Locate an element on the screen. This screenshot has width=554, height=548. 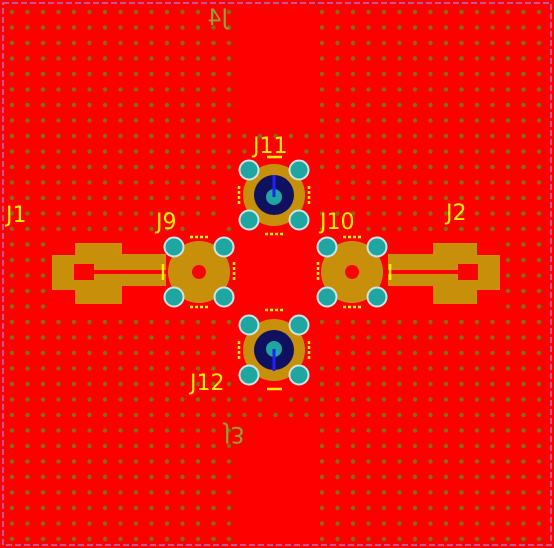
label-j10: J10 is located at coordinates (336, 222).